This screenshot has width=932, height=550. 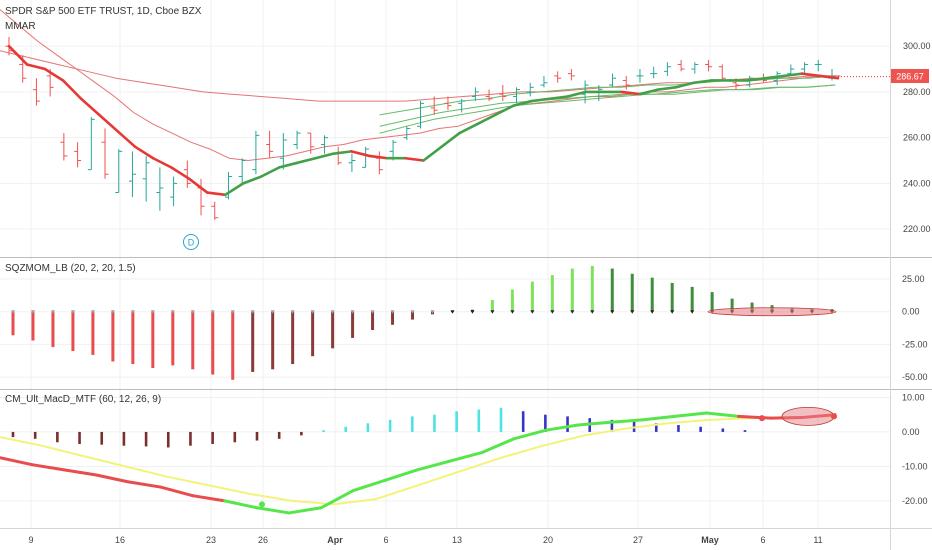 What do you see at coordinates (710, 540) in the screenshot?
I see `time-tick-label: May` at bounding box center [710, 540].